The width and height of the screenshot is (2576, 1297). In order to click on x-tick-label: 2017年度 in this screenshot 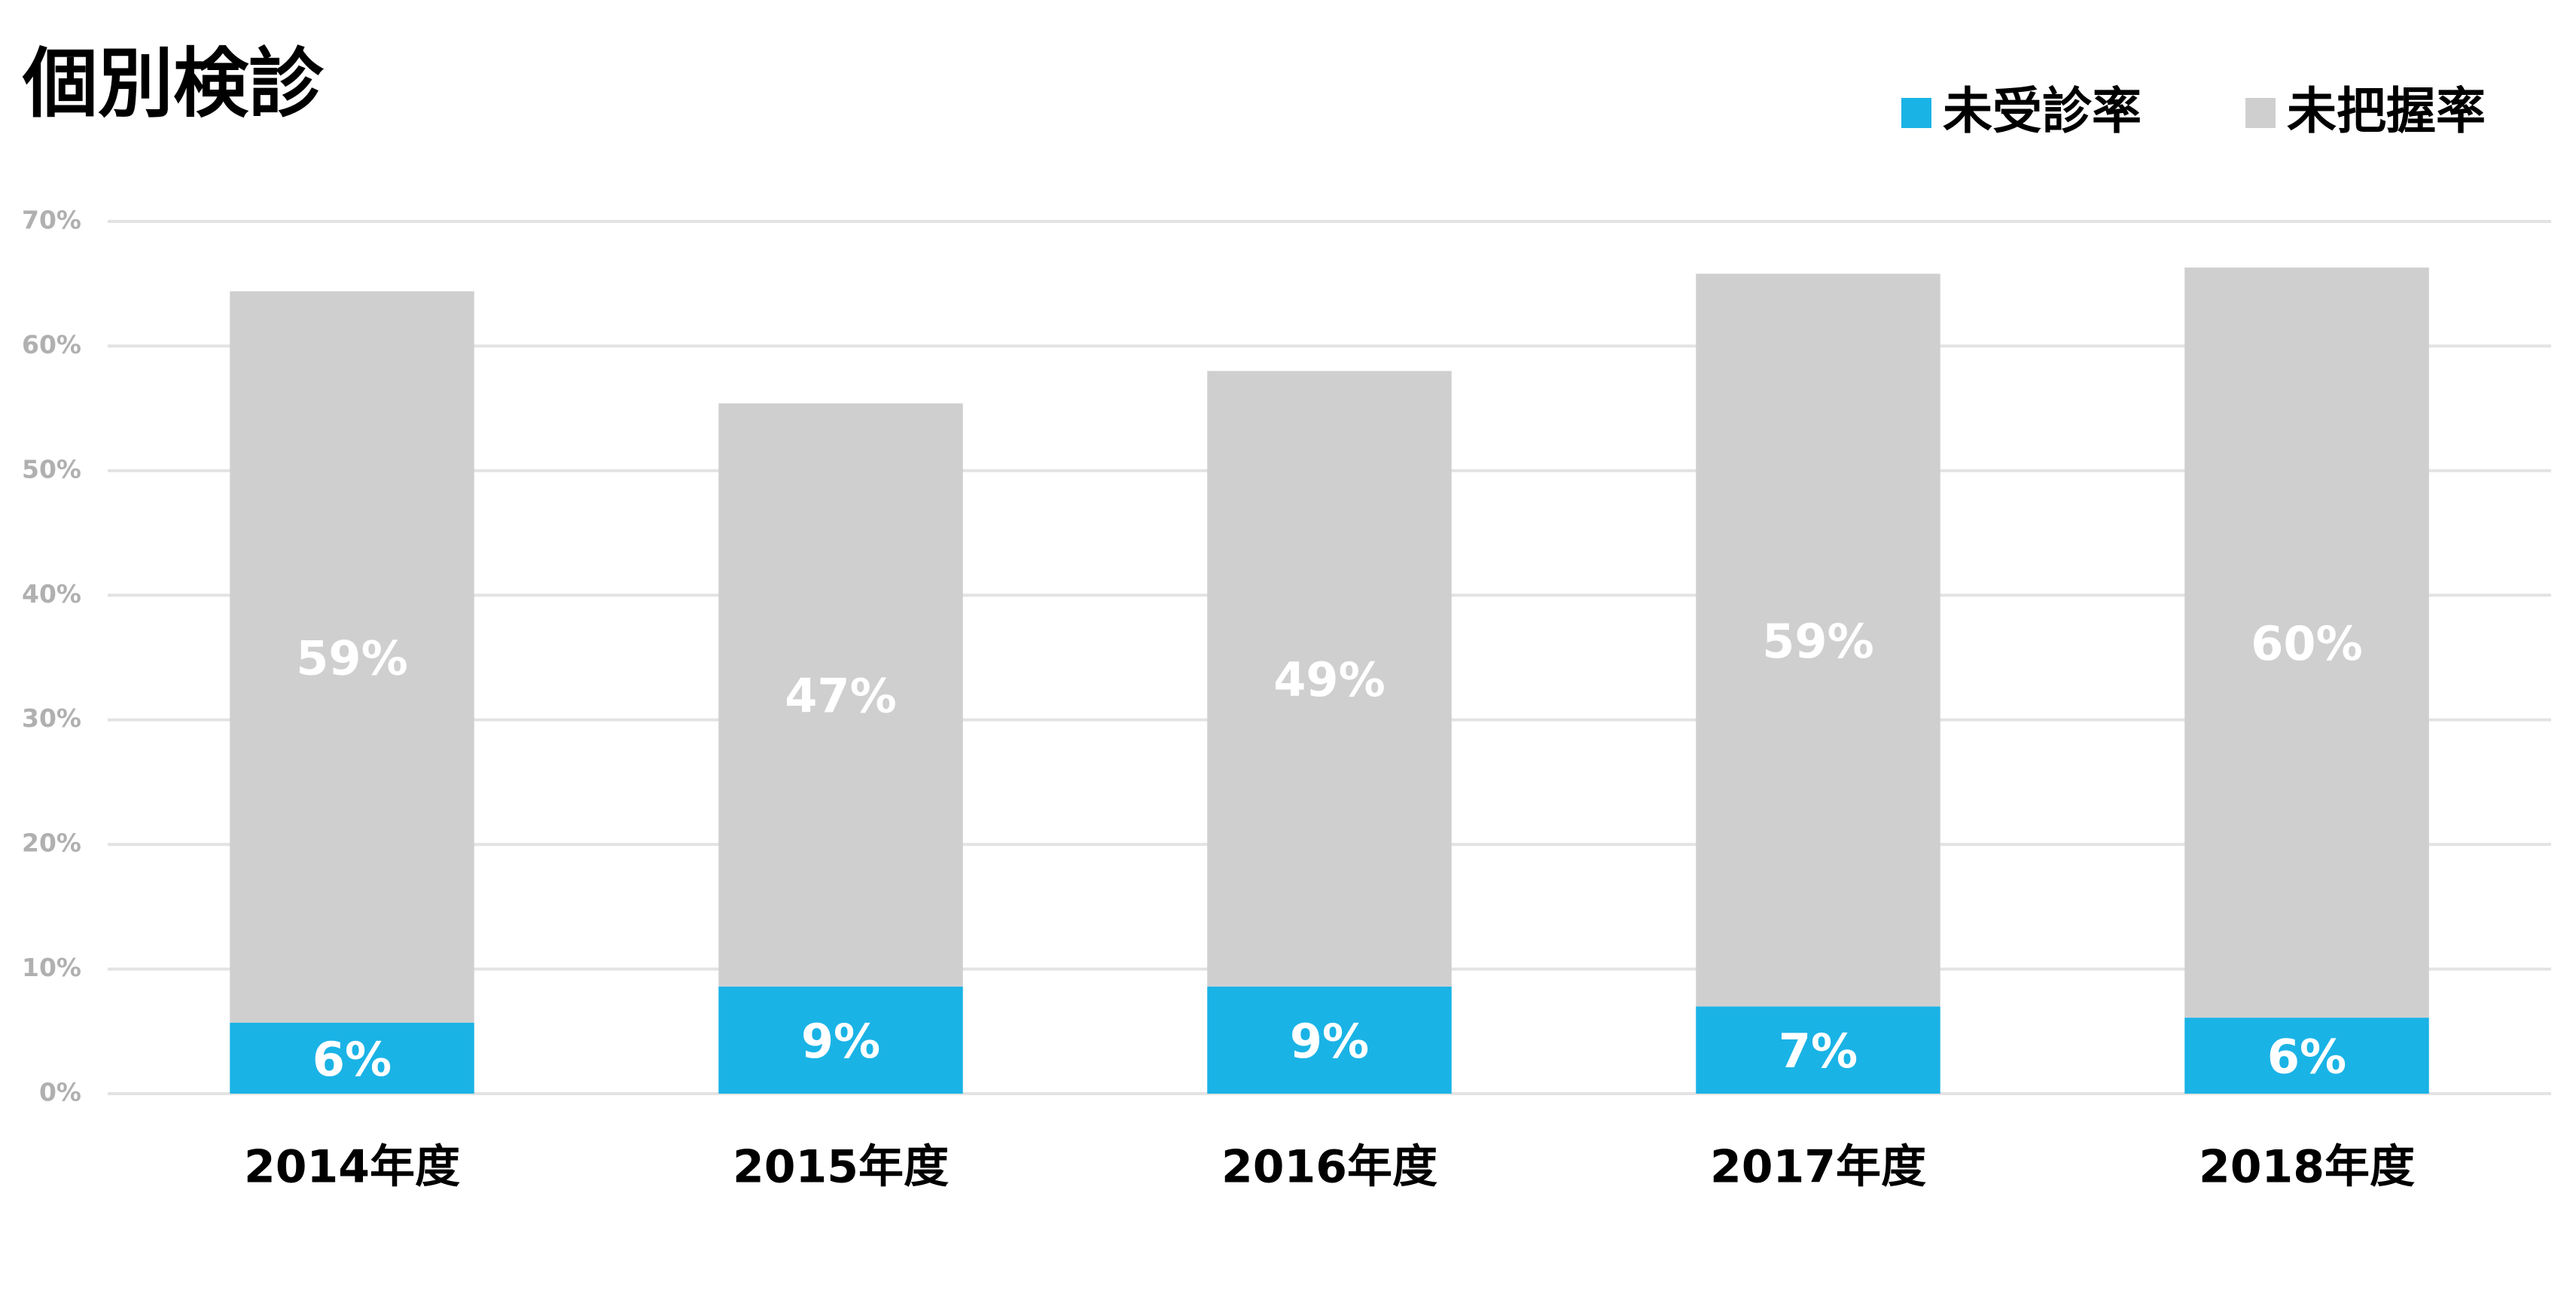, I will do `click(1818, 1167)`.